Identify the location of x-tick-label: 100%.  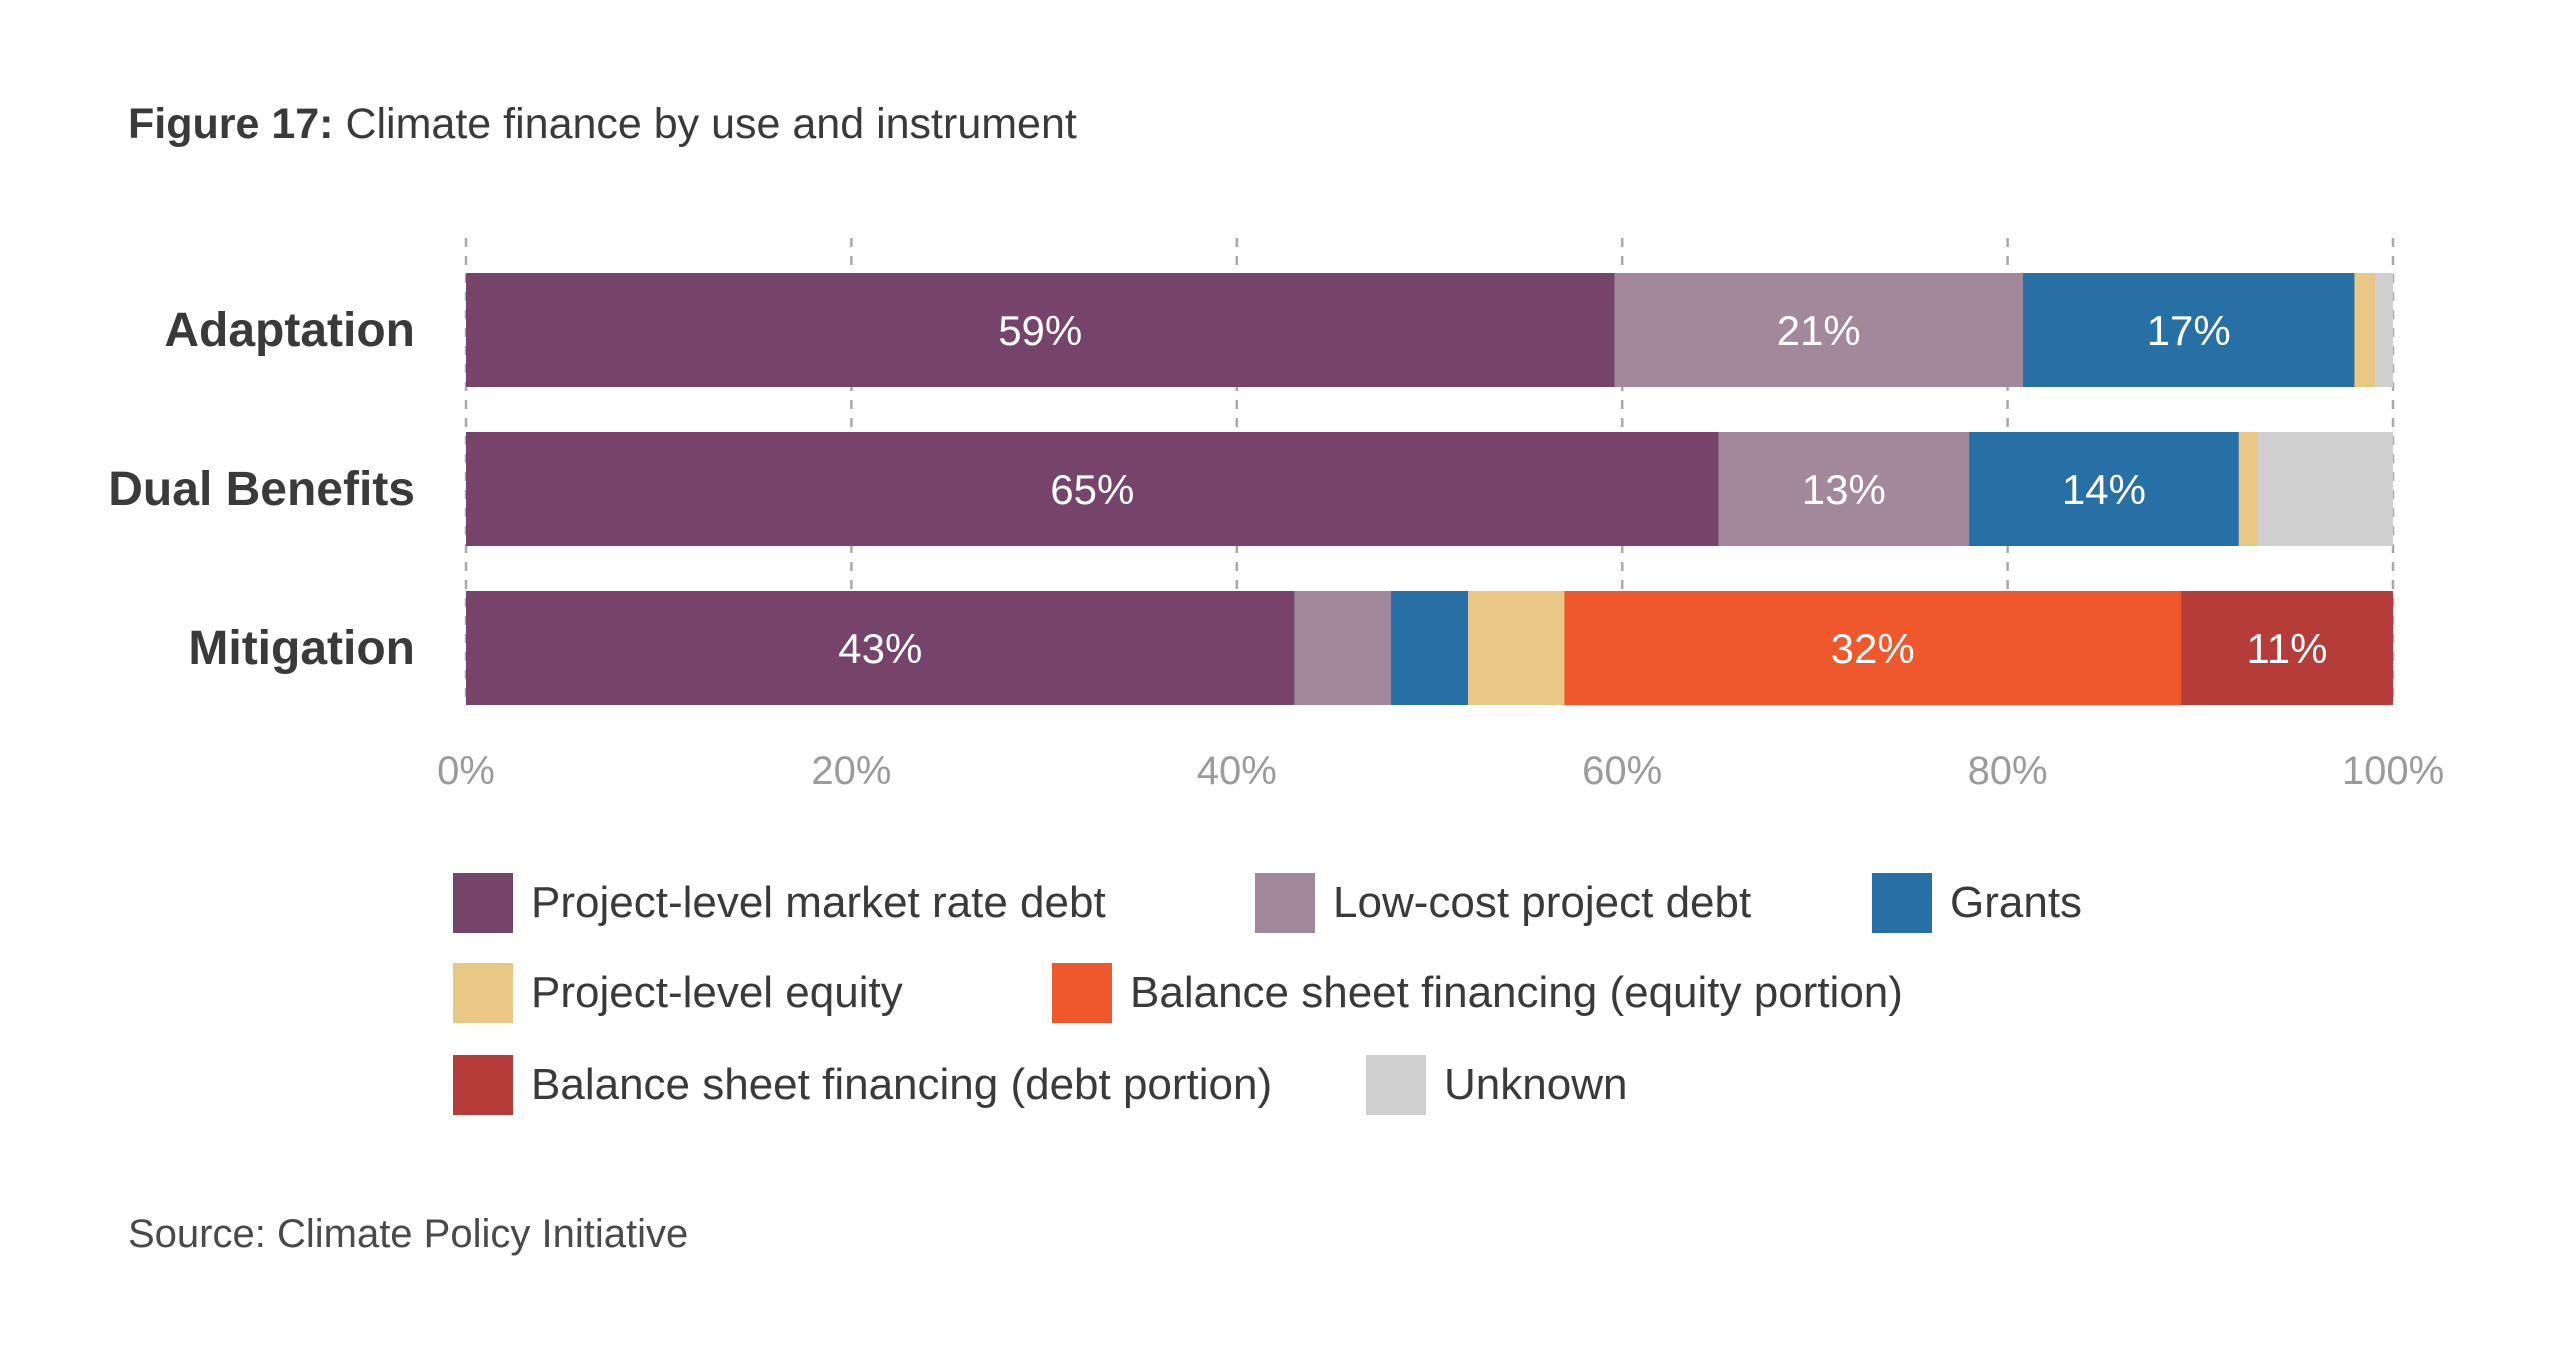
(2393, 771).